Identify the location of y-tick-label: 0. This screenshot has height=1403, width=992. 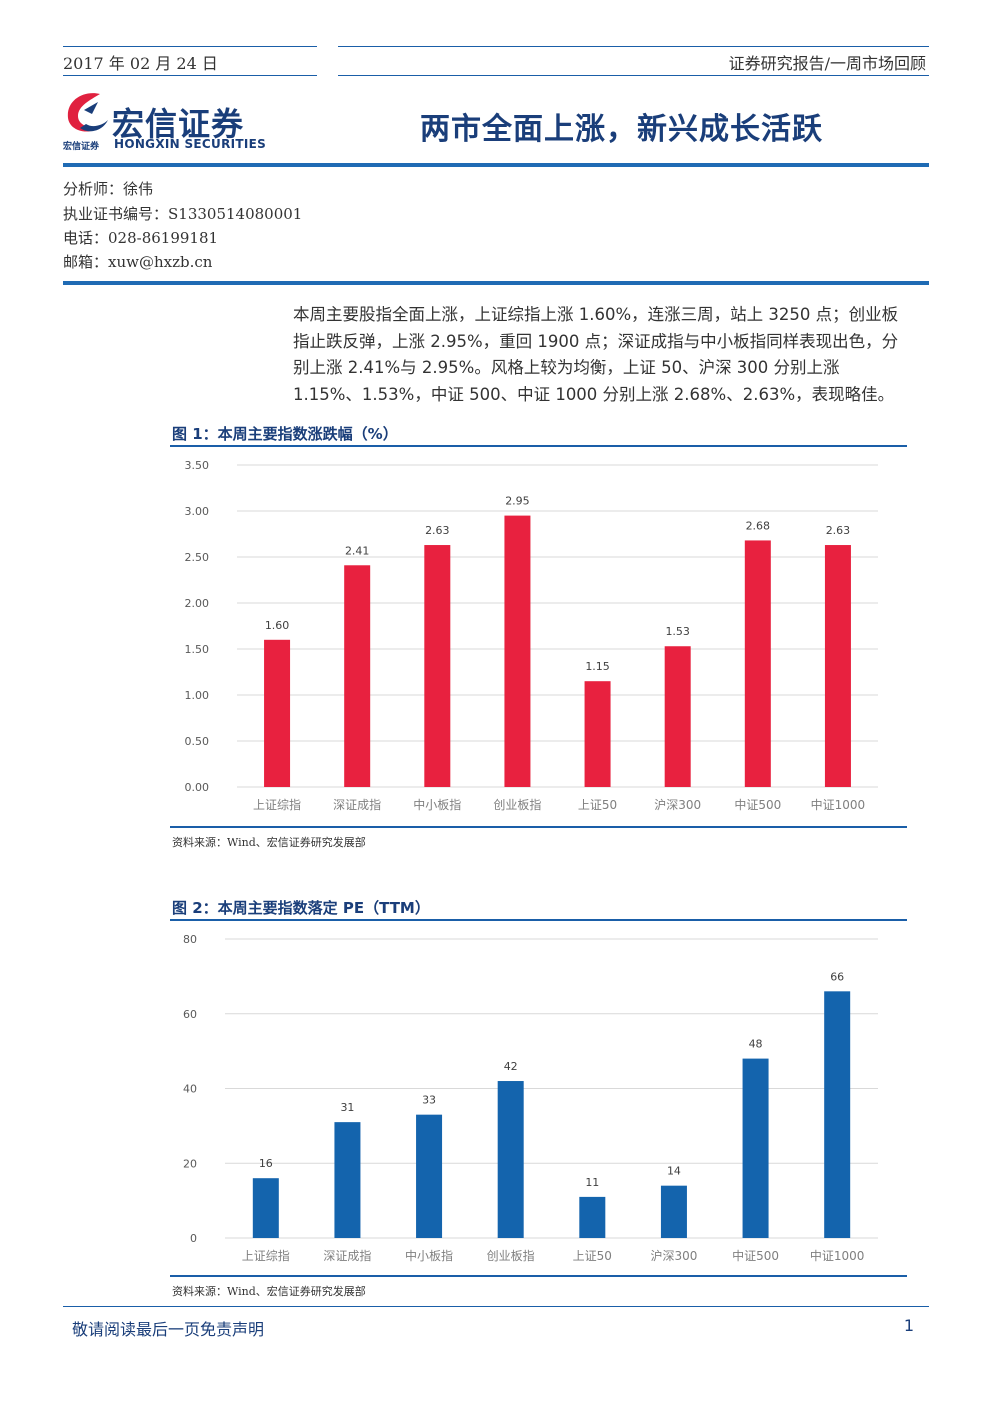
(193, 1238).